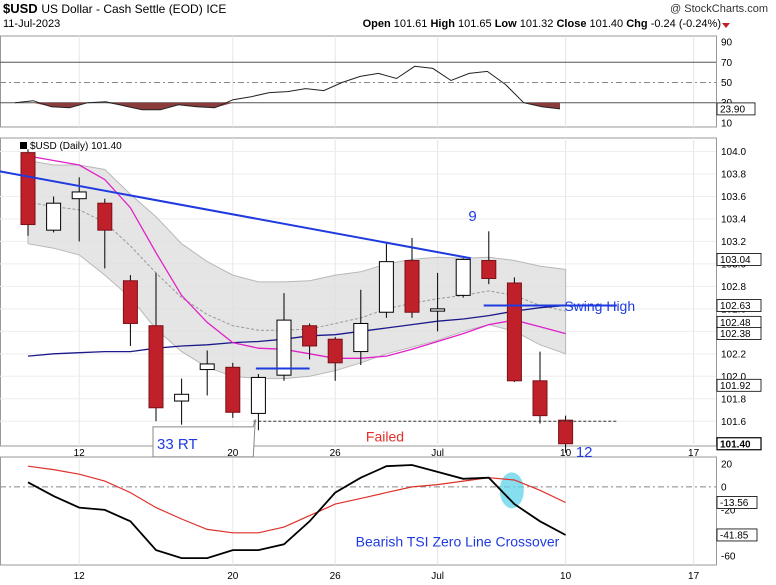 The height and width of the screenshot is (585, 776). What do you see at coordinates (458, 542) in the screenshot?
I see `tsi-annotation: Bearish TSI Zero Line Crossover` at bounding box center [458, 542].